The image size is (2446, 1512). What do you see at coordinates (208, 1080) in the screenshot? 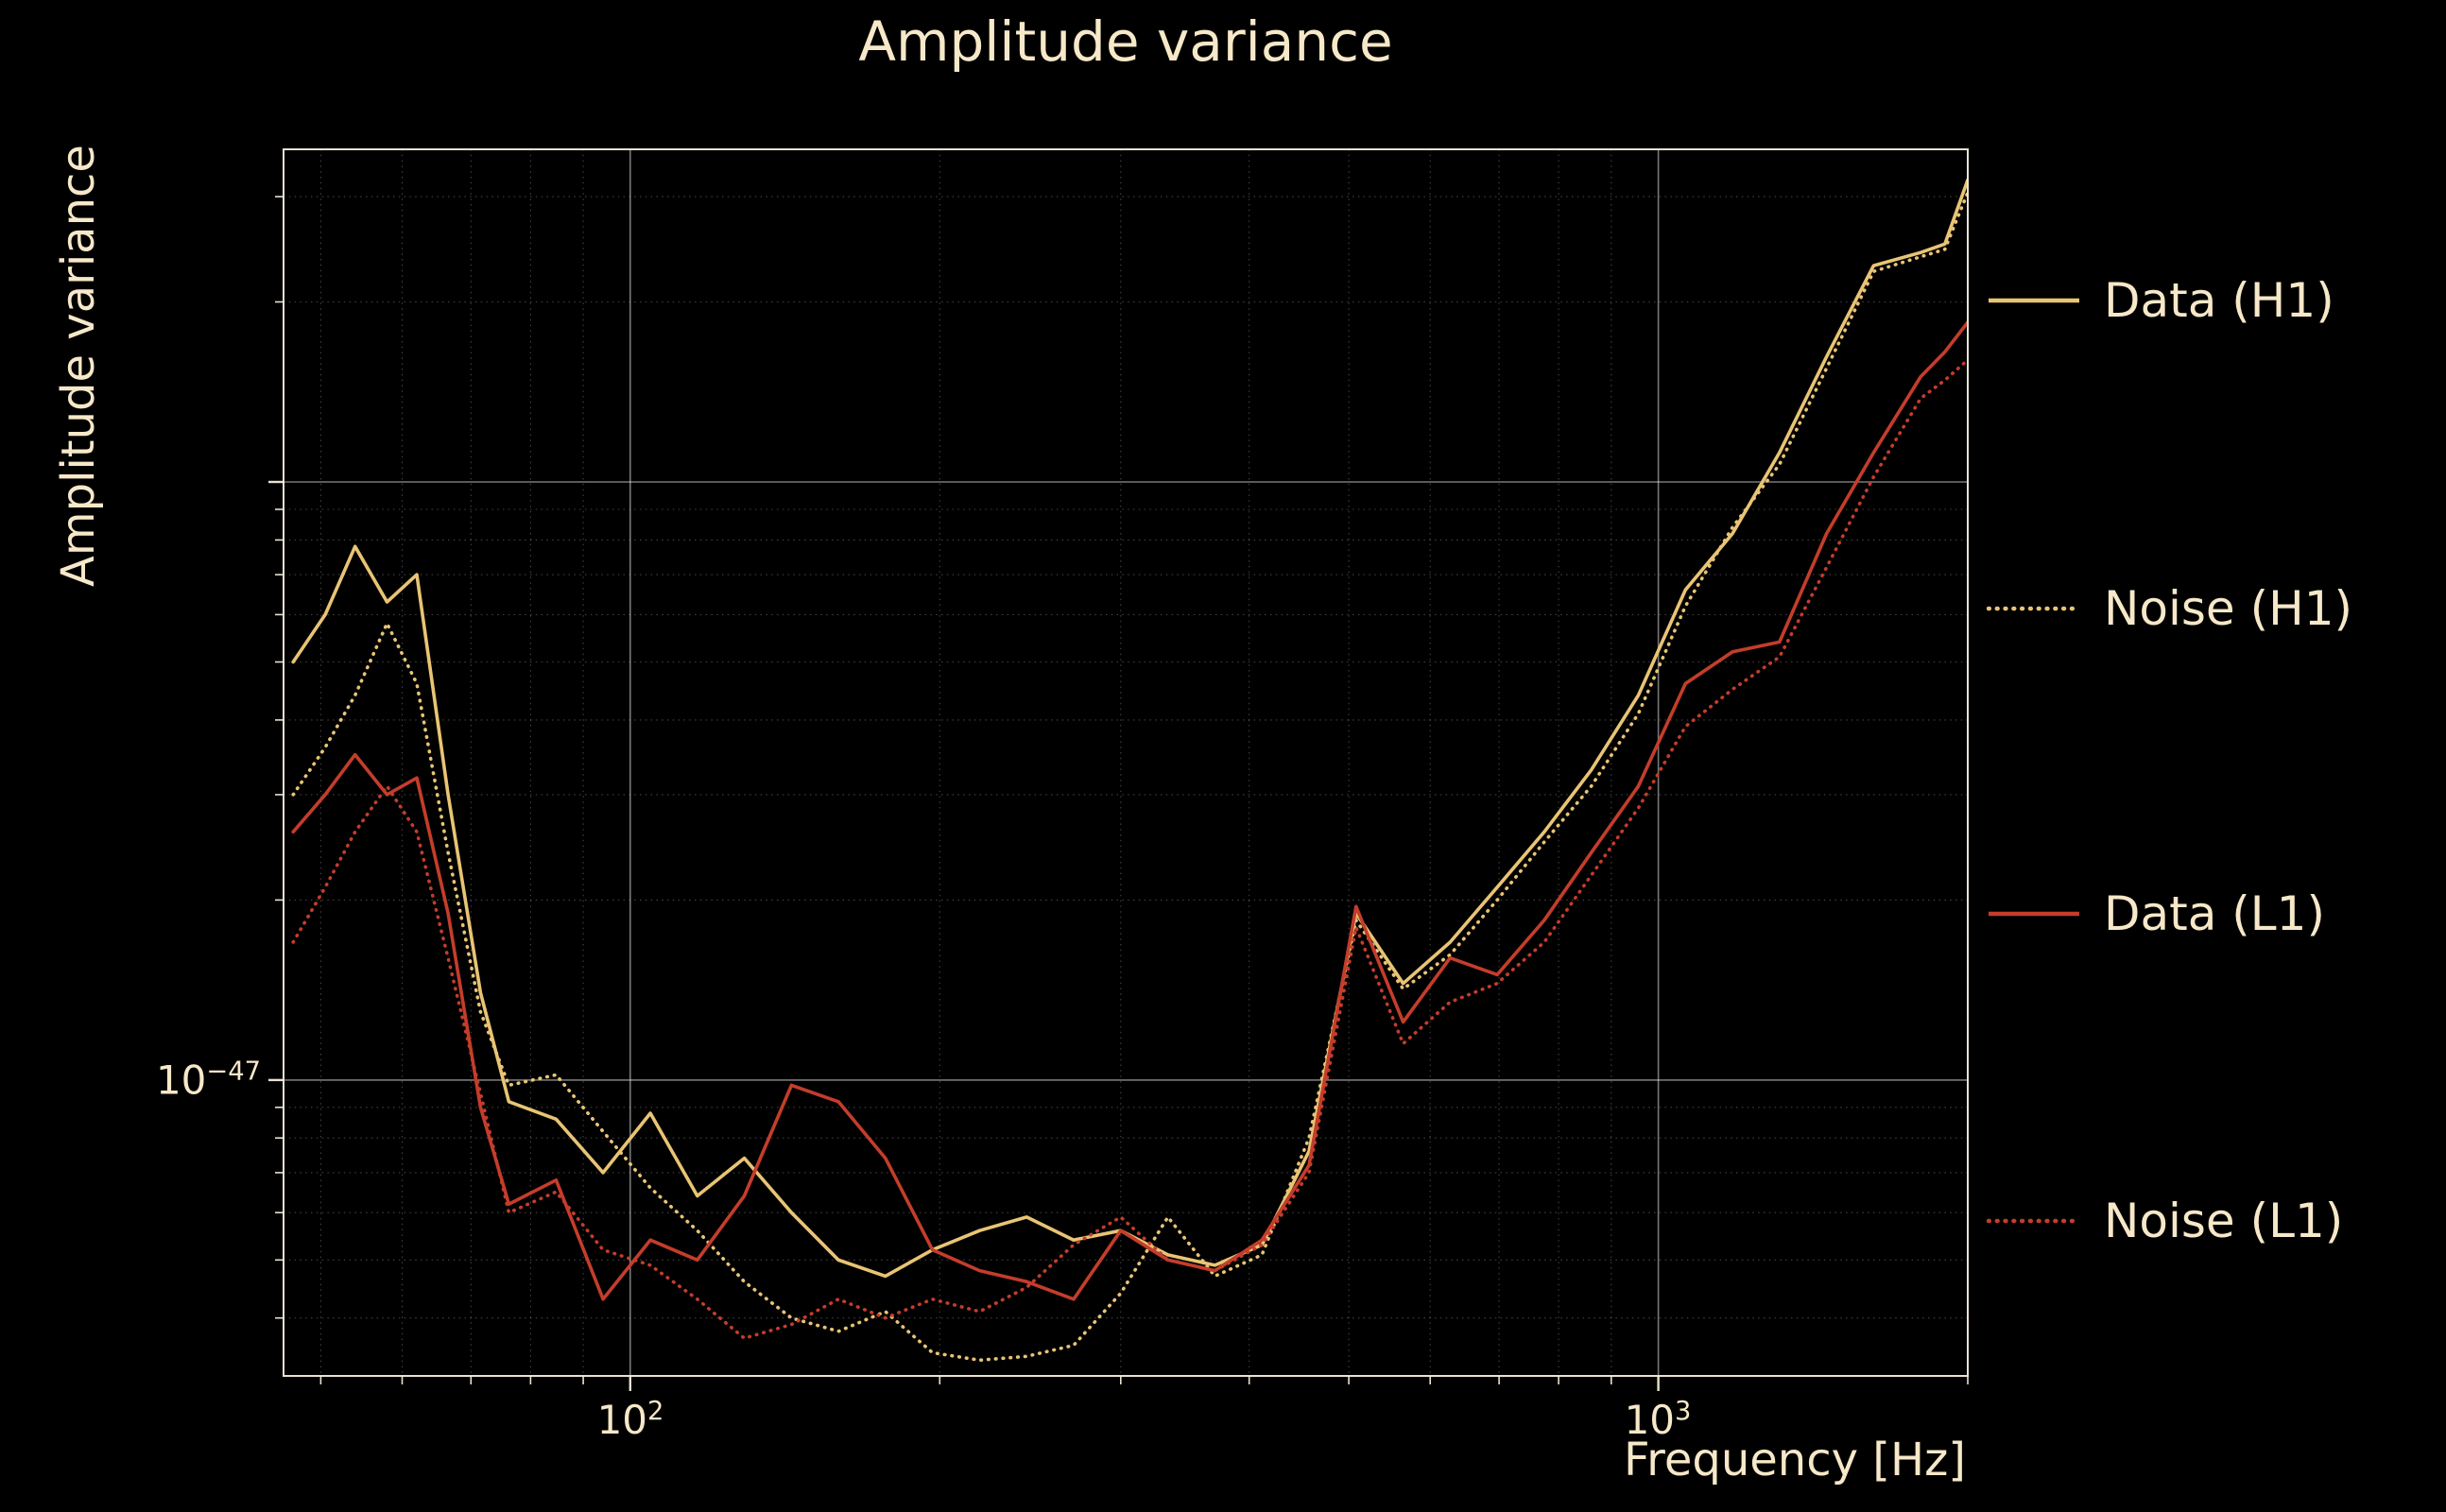
I see `y-tick-label-1e-47: 10−47` at bounding box center [208, 1080].